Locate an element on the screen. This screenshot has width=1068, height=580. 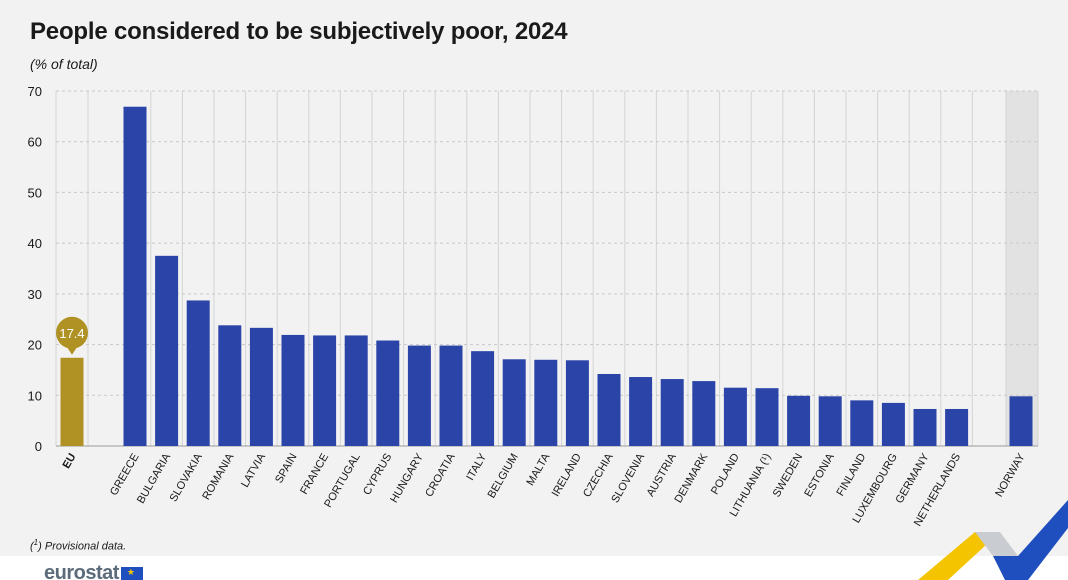
bar-cyprus is located at coordinates (388, 393).